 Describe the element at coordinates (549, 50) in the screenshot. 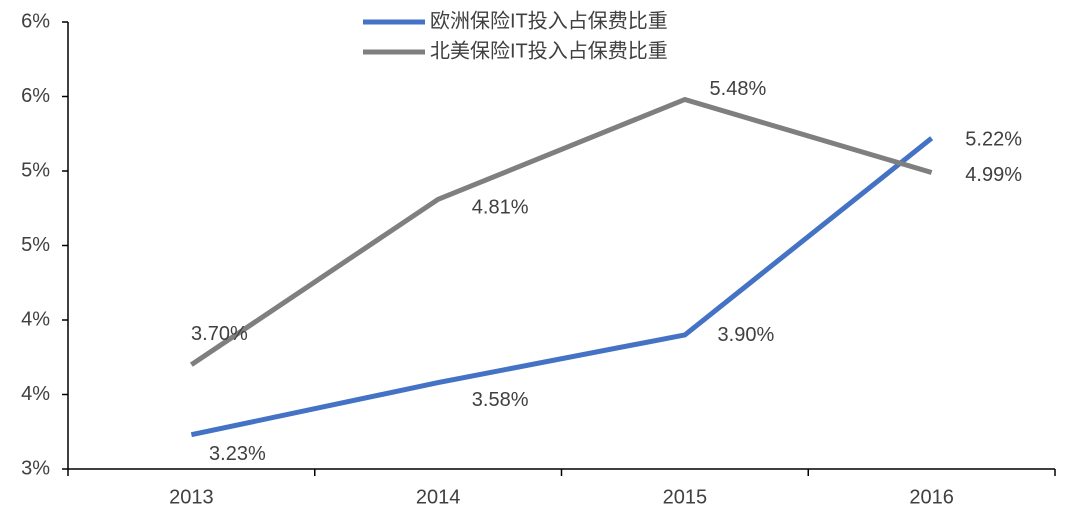

I see `legend-label: 北美保险IT投入占保费比重` at that location.